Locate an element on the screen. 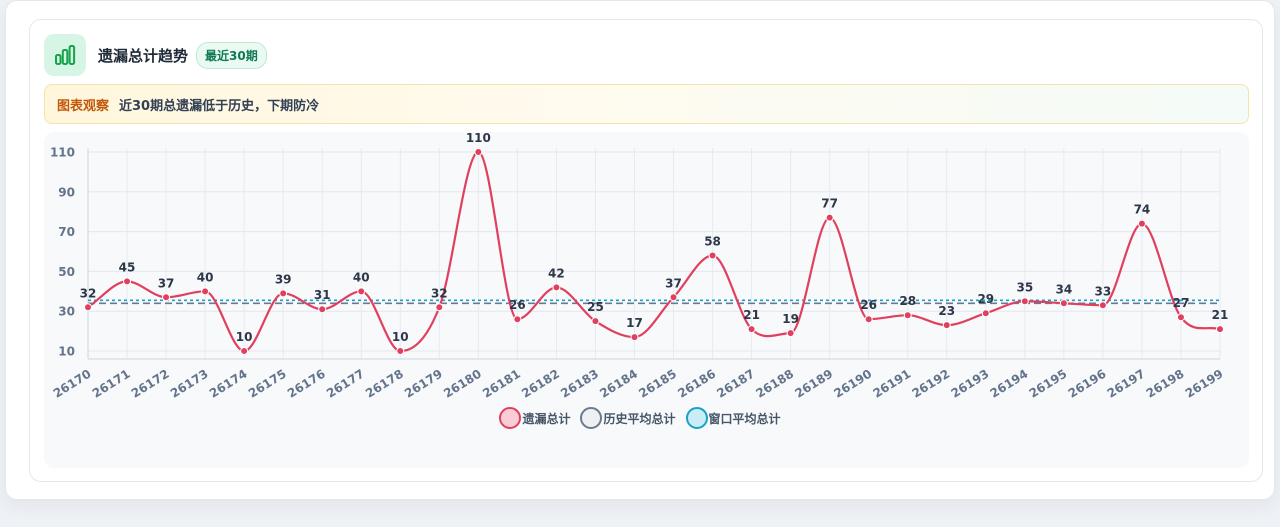 The height and width of the screenshot is (527, 1280). x-tick-label: 26194 is located at coordinates (1009, 384).